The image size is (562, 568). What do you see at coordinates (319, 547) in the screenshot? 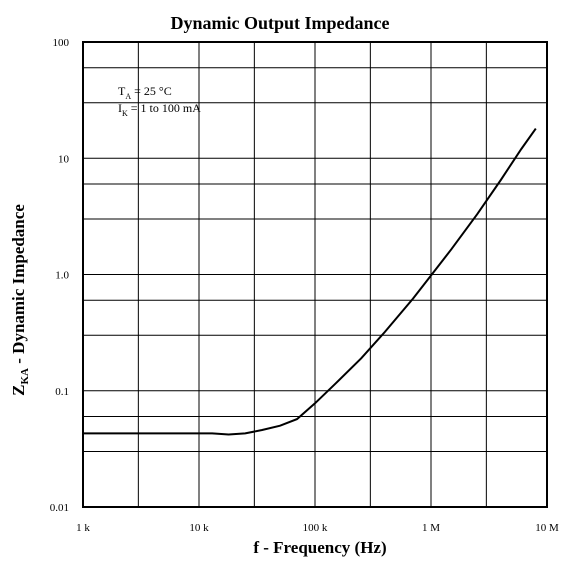
I see `x-axis-label: f - Frequency (Hz)` at bounding box center [319, 547].